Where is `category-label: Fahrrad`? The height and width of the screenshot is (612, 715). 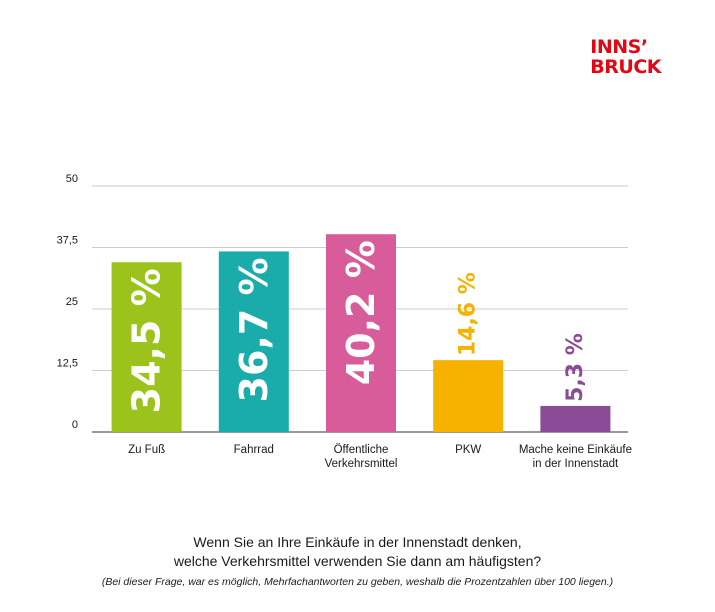 category-label: Fahrrad is located at coordinates (254, 450).